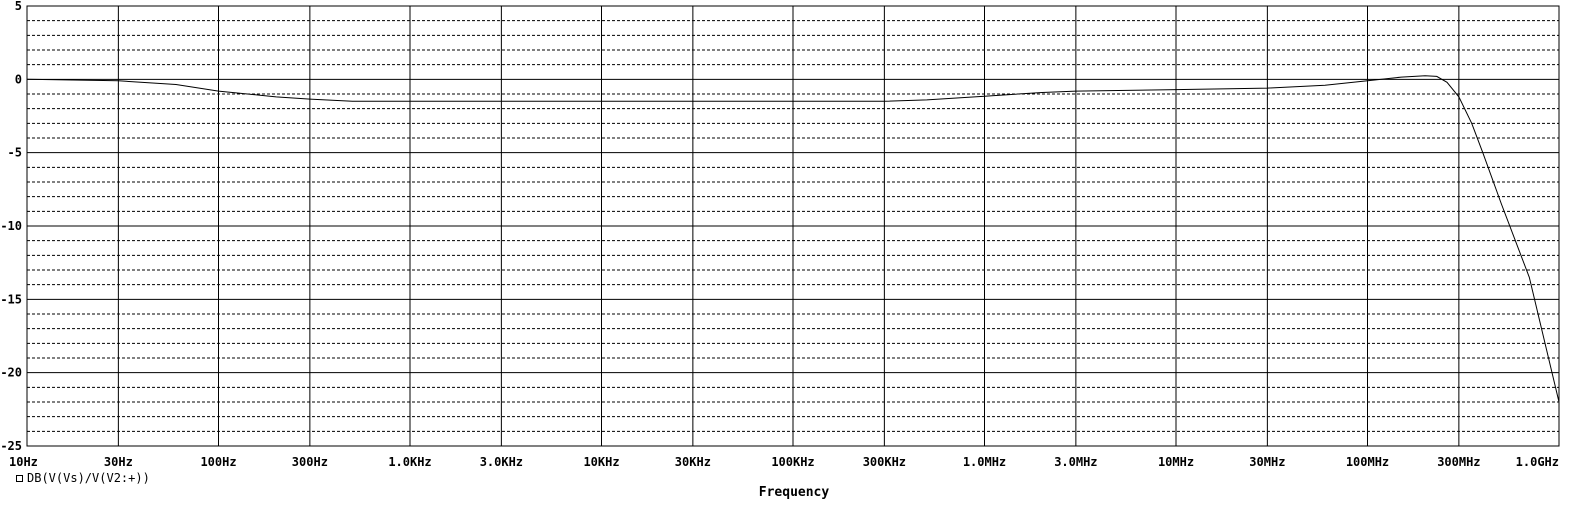 Image resolution: width=1588 pixels, height=509 pixels. Describe the element at coordinates (18, 6) in the screenshot. I see `y-tick-label: 5` at that location.